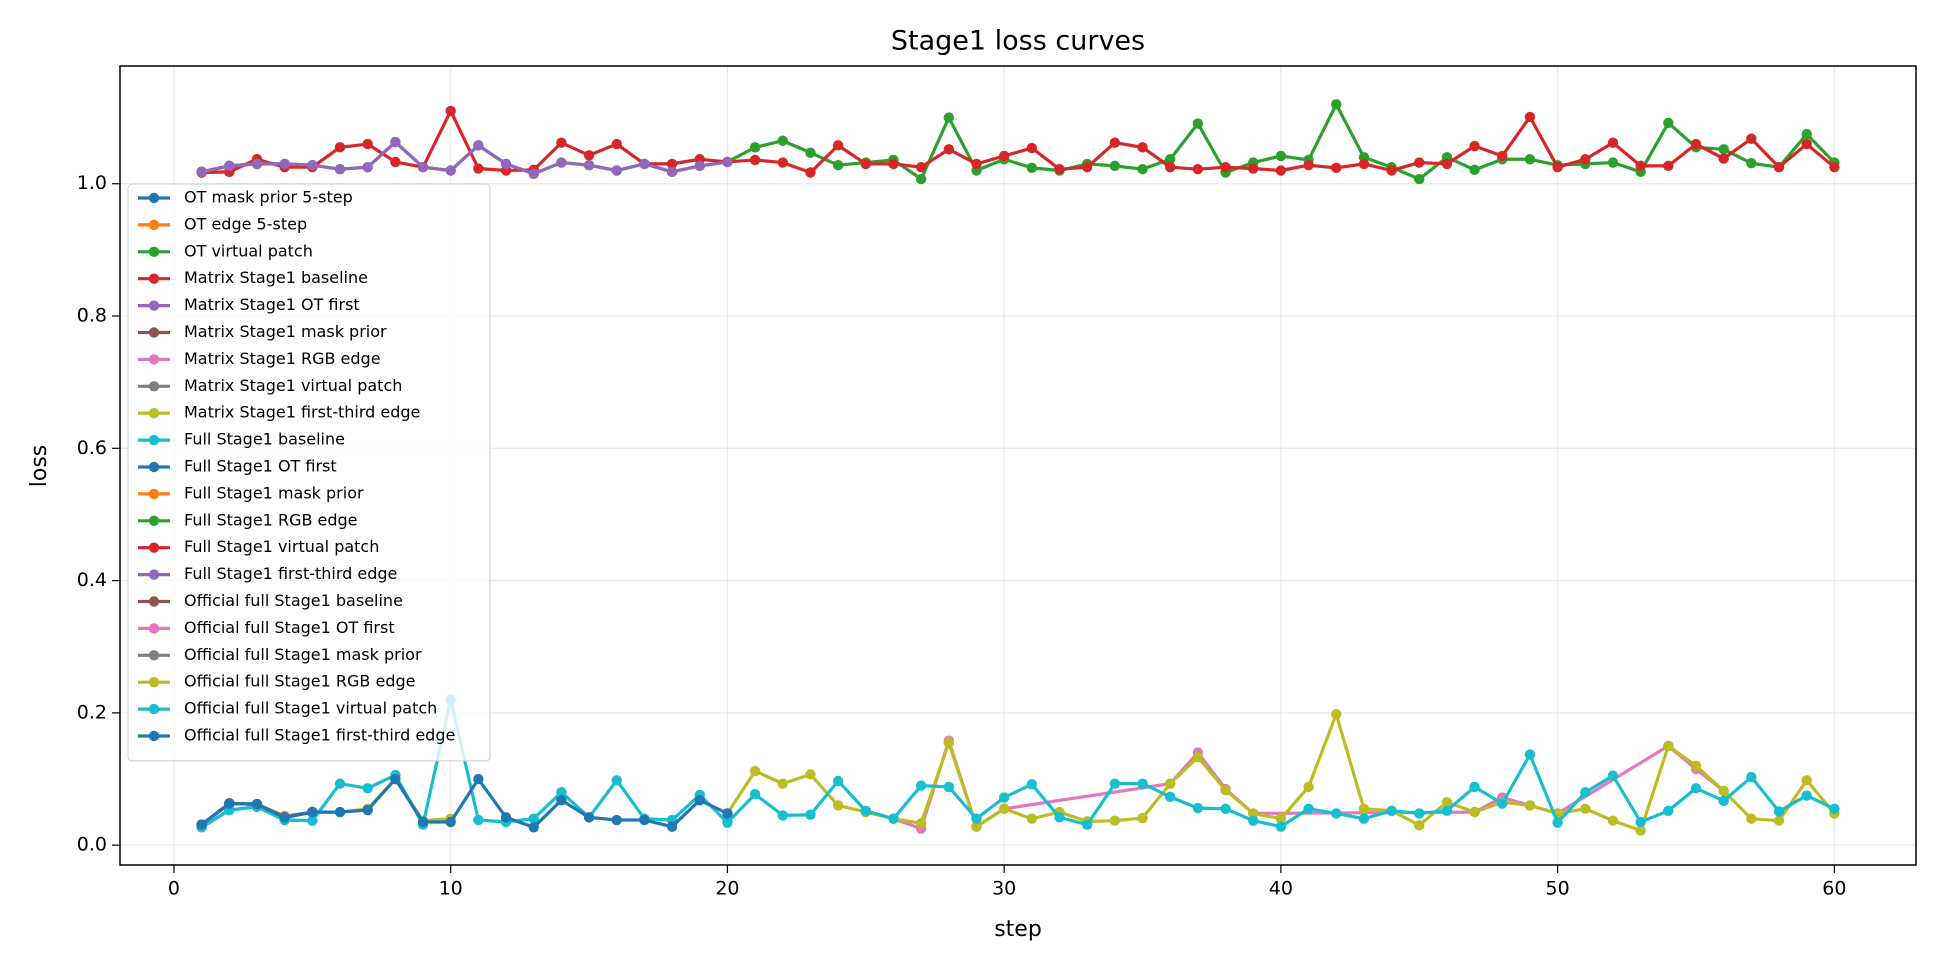 The height and width of the screenshot is (972, 1944). What do you see at coordinates (293, 385) in the screenshot?
I see `legend-label: Matrix Stage1 virtual patch` at bounding box center [293, 385].